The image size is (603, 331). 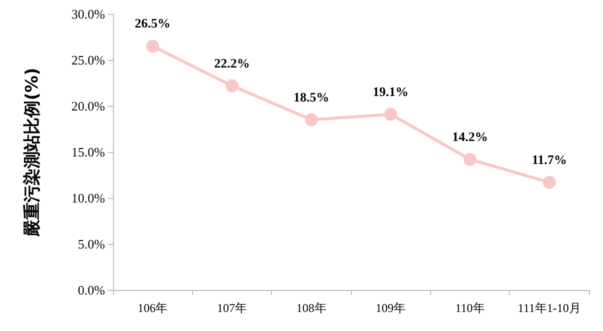 I want to click on y-tick-label: 10.0%, so click(x=88, y=198).